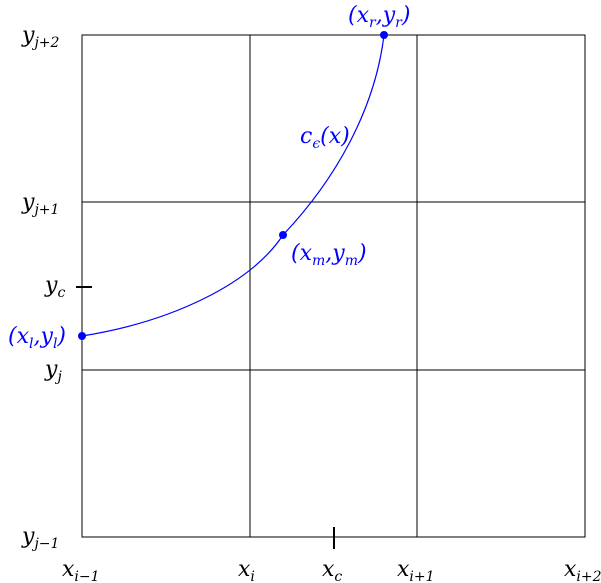 This screenshot has width=601, height=583. Describe the element at coordinates (582, 570) in the screenshot. I see `label-x-i-plus-2: xi+2` at that location.